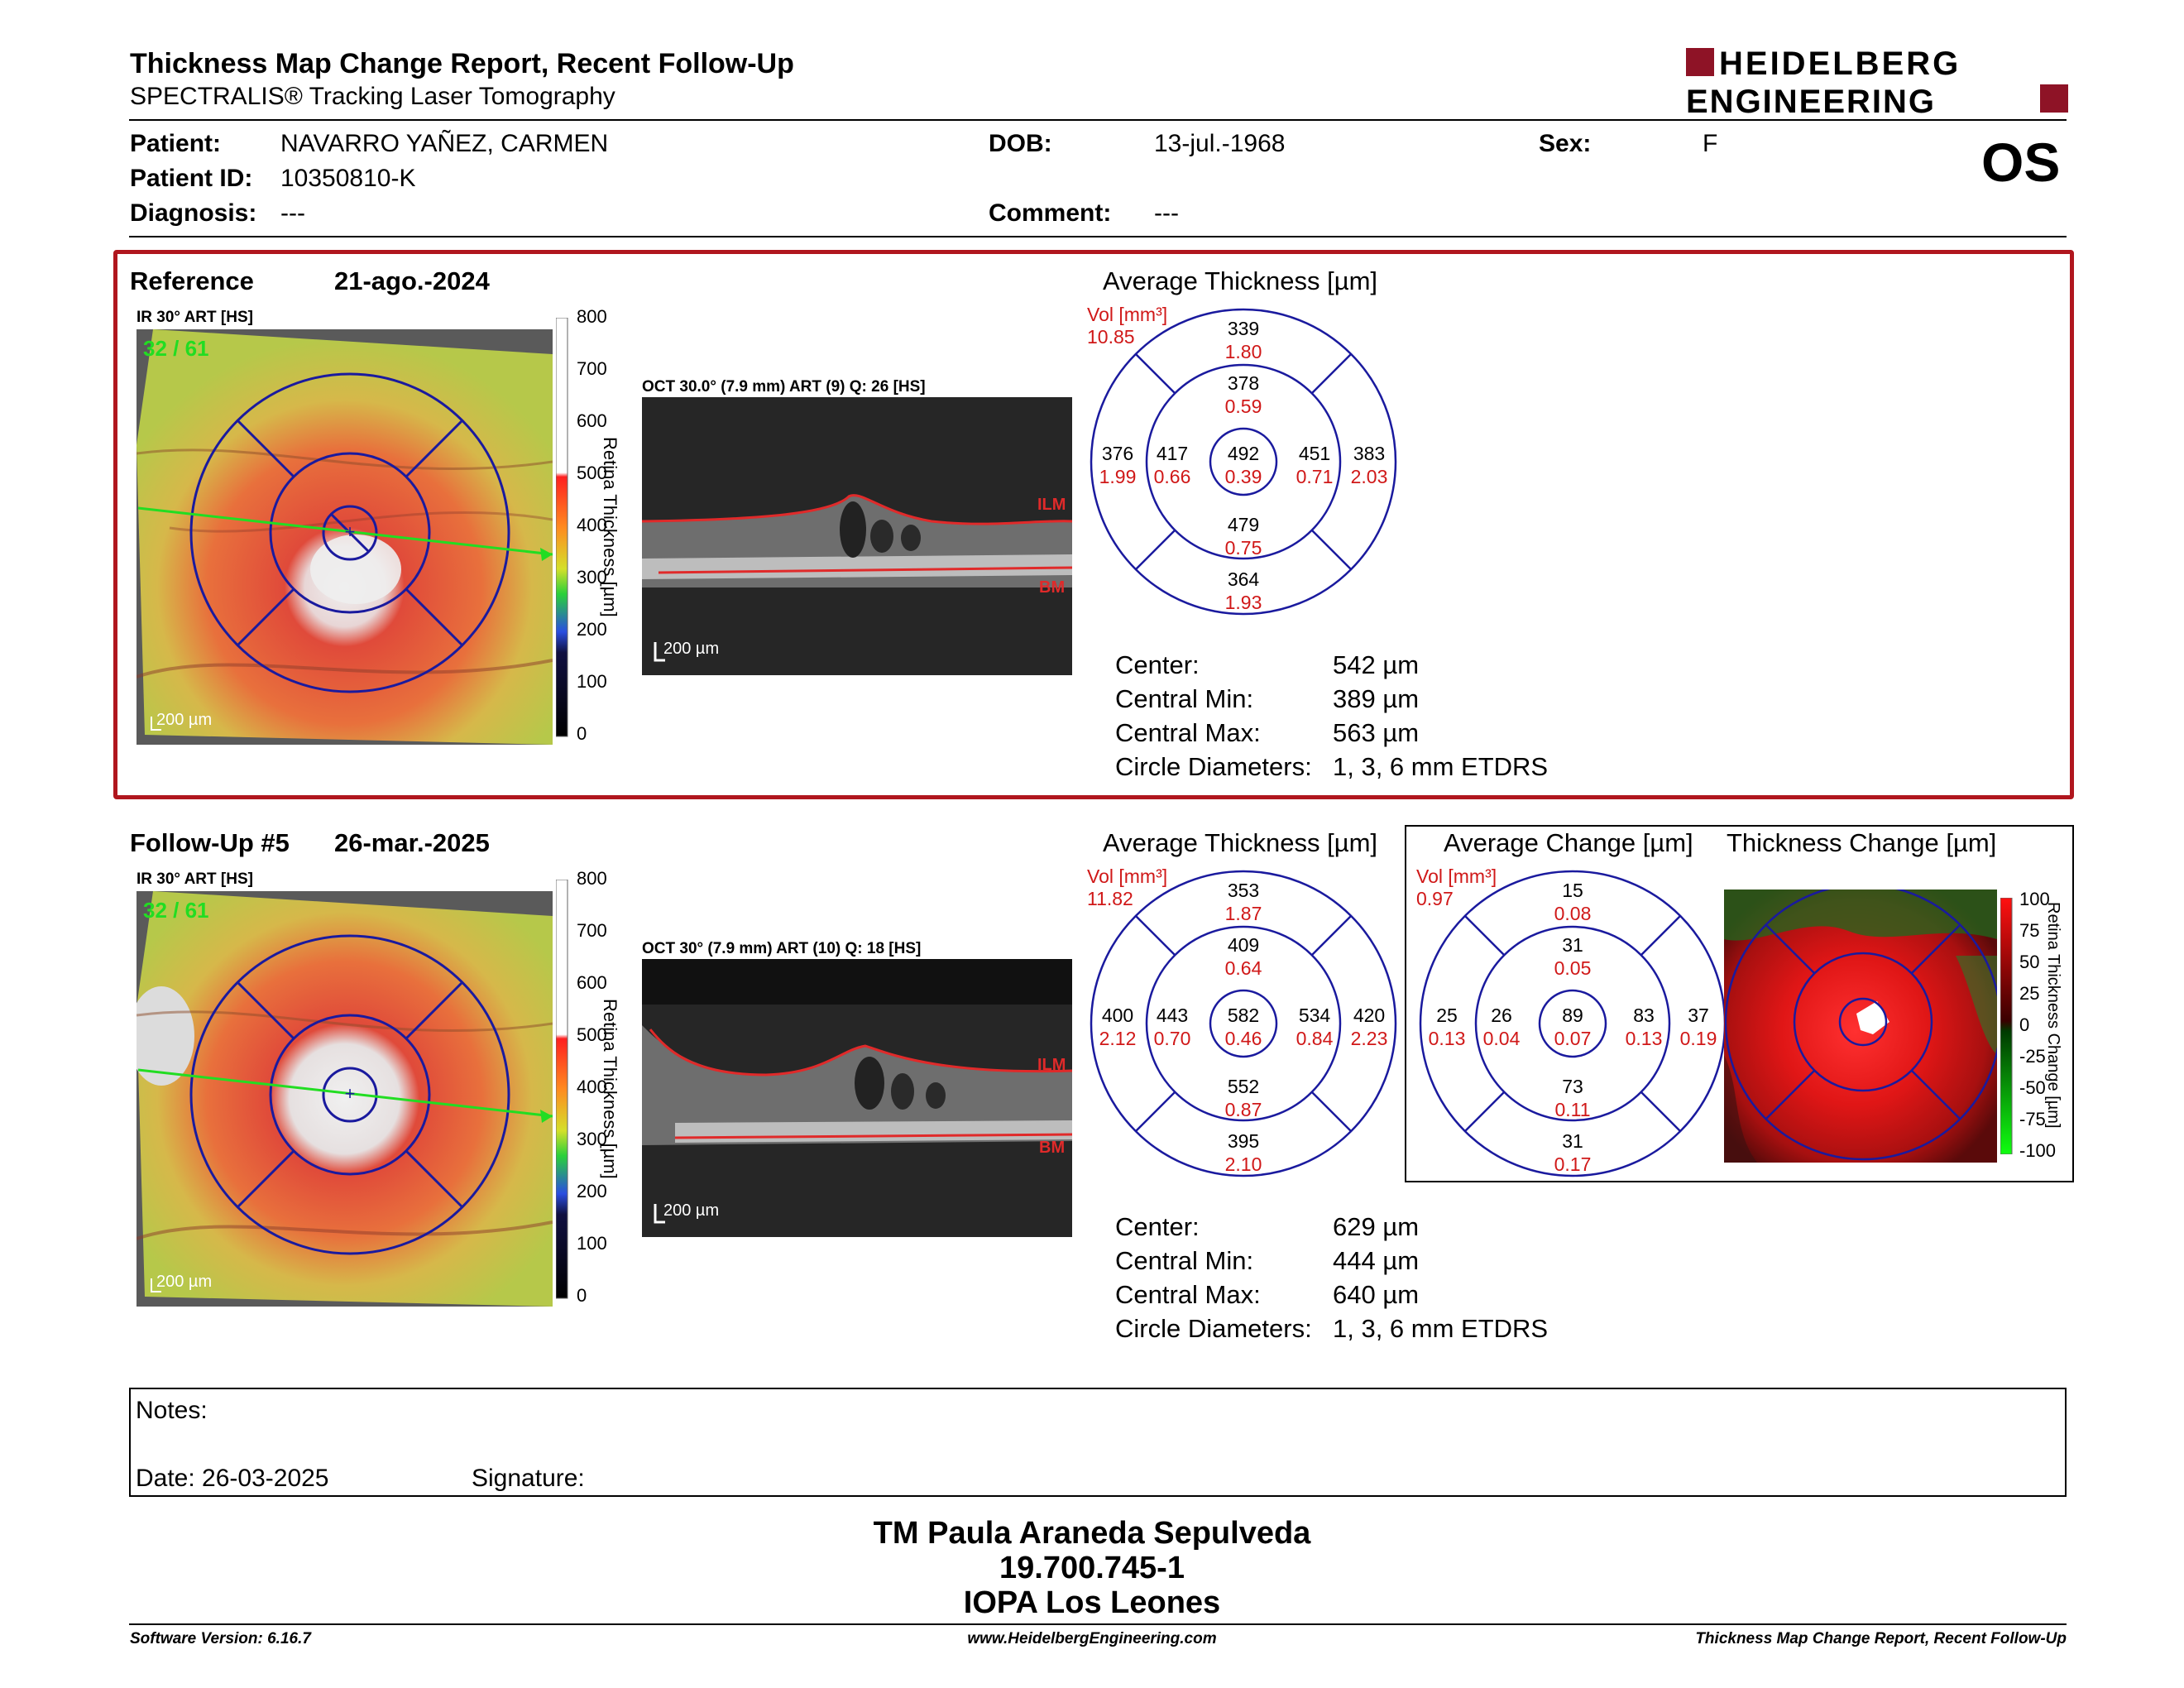 The image size is (2184, 1688). What do you see at coordinates (1862, 842) in the screenshot?
I see `change-map-title: Thickness Change [µm]` at bounding box center [1862, 842].